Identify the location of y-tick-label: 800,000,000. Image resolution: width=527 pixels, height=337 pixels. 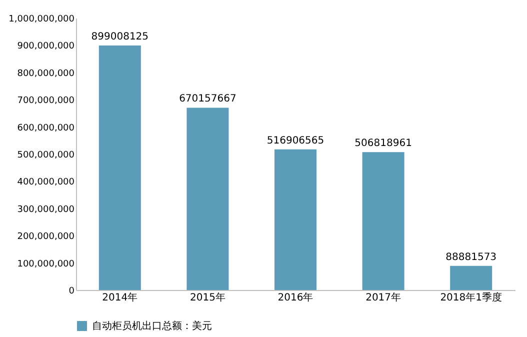
(46, 73).